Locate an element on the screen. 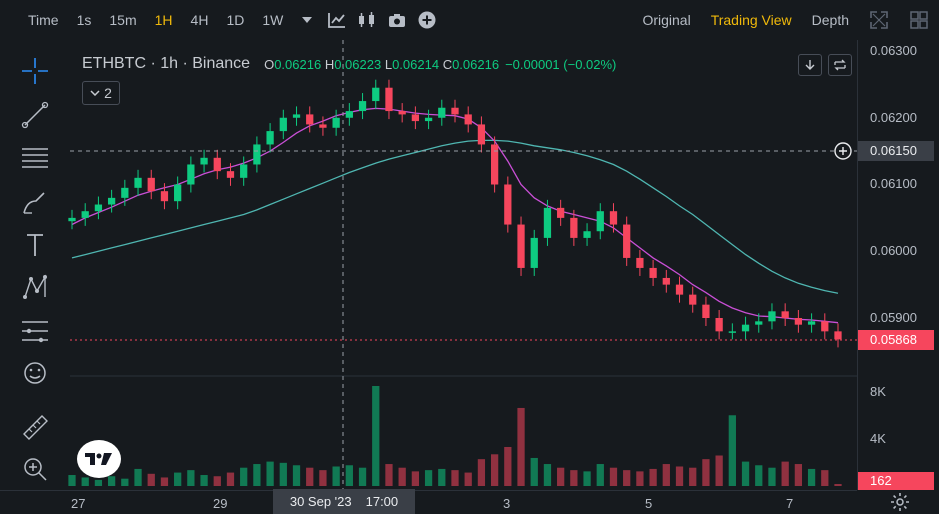  indicators-icon is located at coordinates (337, 20).